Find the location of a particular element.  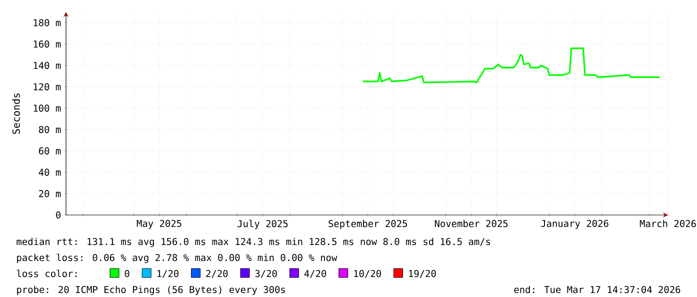

y-tick-label: 160 m is located at coordinates (47, 44).